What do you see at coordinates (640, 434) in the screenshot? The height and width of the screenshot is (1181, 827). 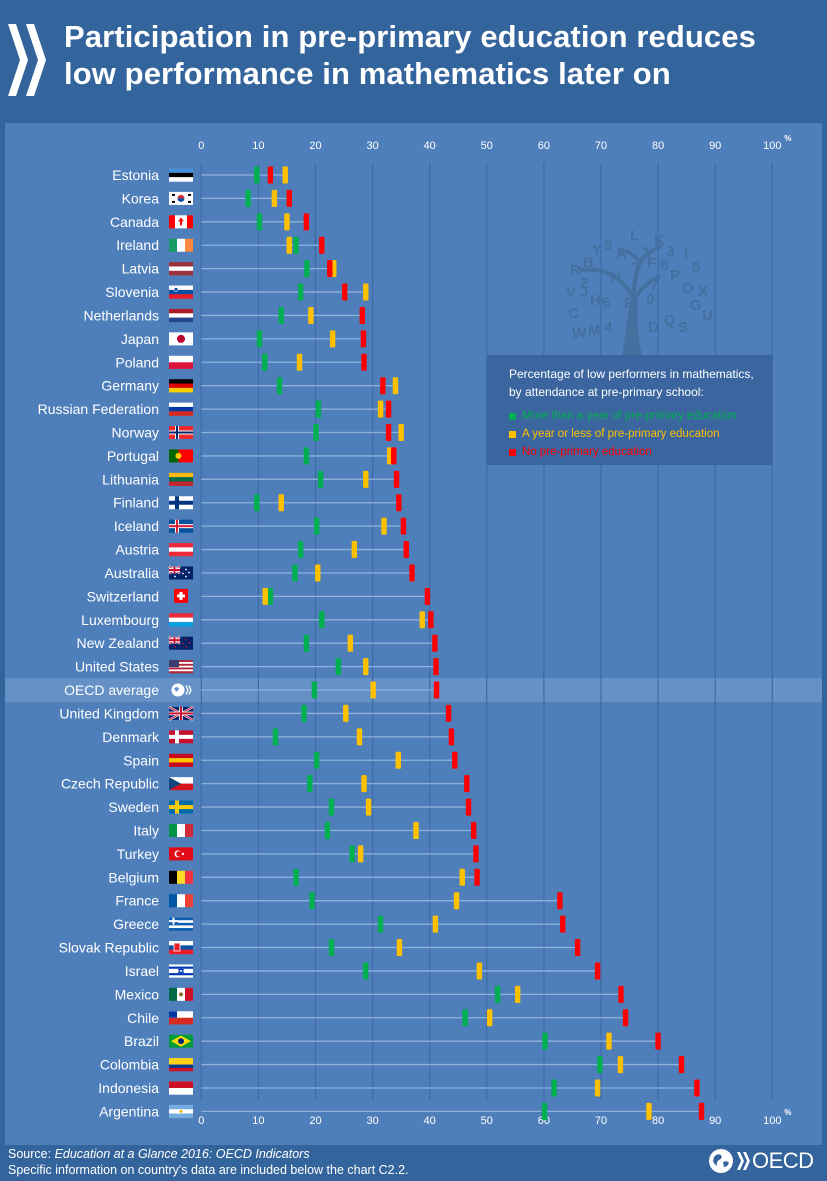 I see `legend-item-a-year-or-less: A year or less of pre-primary education` at bounding box center [640, 434].